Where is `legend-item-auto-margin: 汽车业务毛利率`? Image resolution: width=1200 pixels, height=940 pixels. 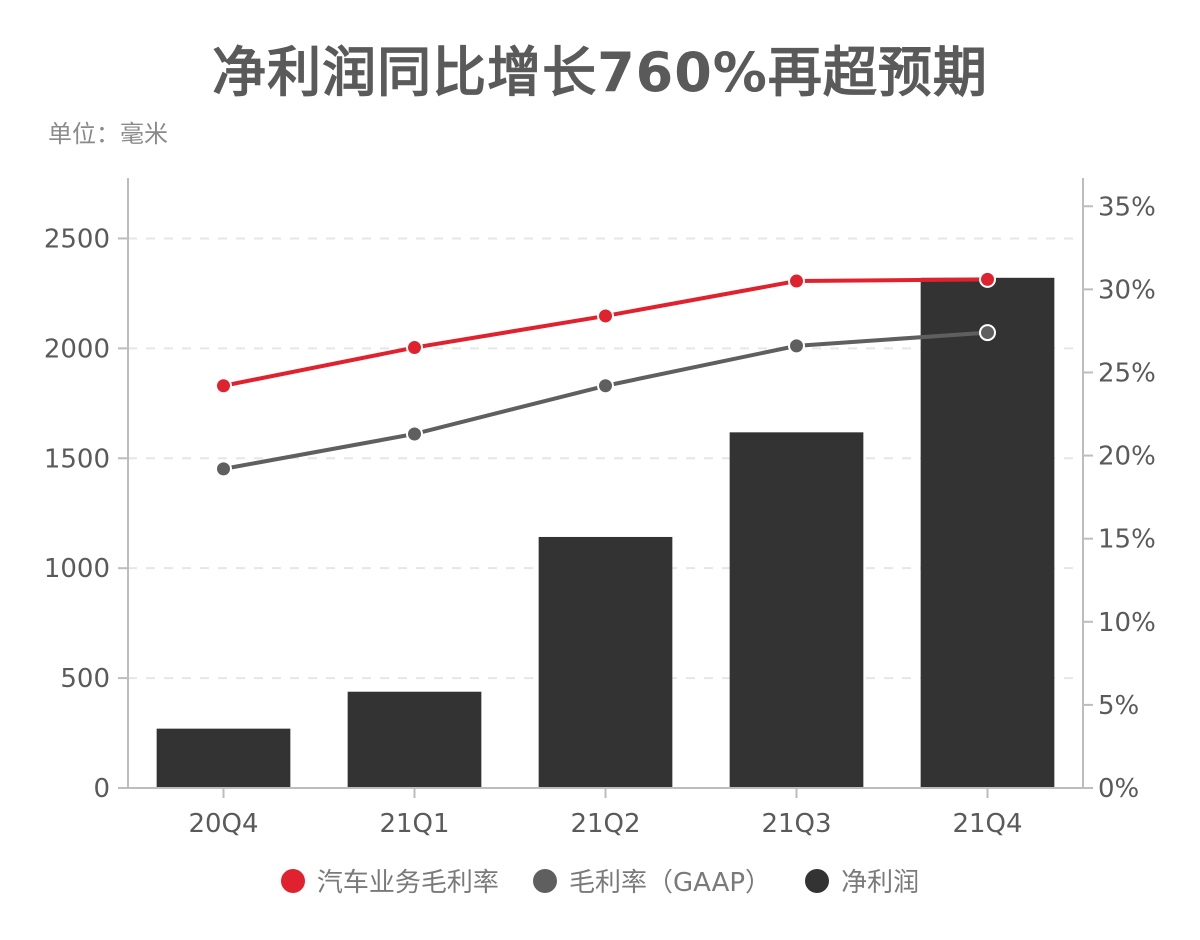 legend-item-auto-margin: 汽车业务毛利率 is located at coordinates (389, 880).